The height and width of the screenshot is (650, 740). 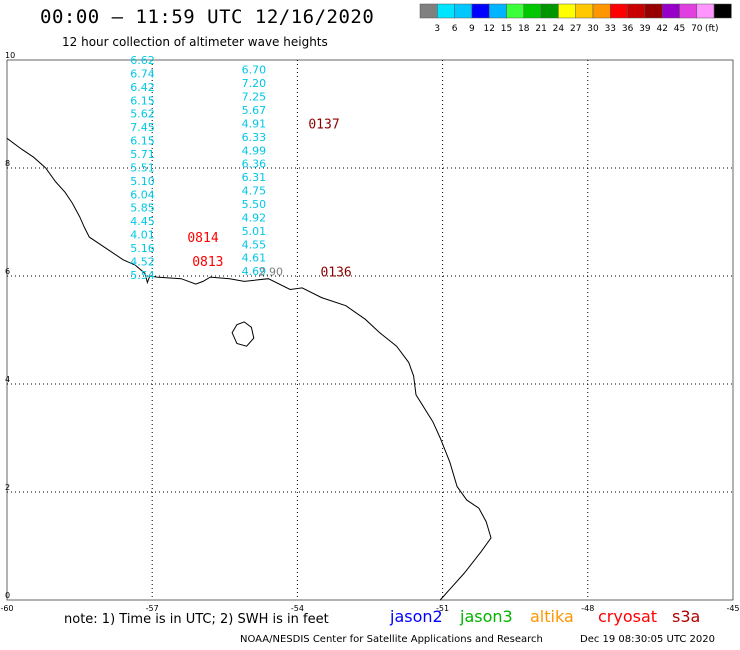 What do you see at coordinates (575, 18) in the screenshot?
I see `color-legend: 3 6 9 12 15 18 21 24 27 30 33 36 39 42 45 70 (ft)` at bounding box center [575, 18].